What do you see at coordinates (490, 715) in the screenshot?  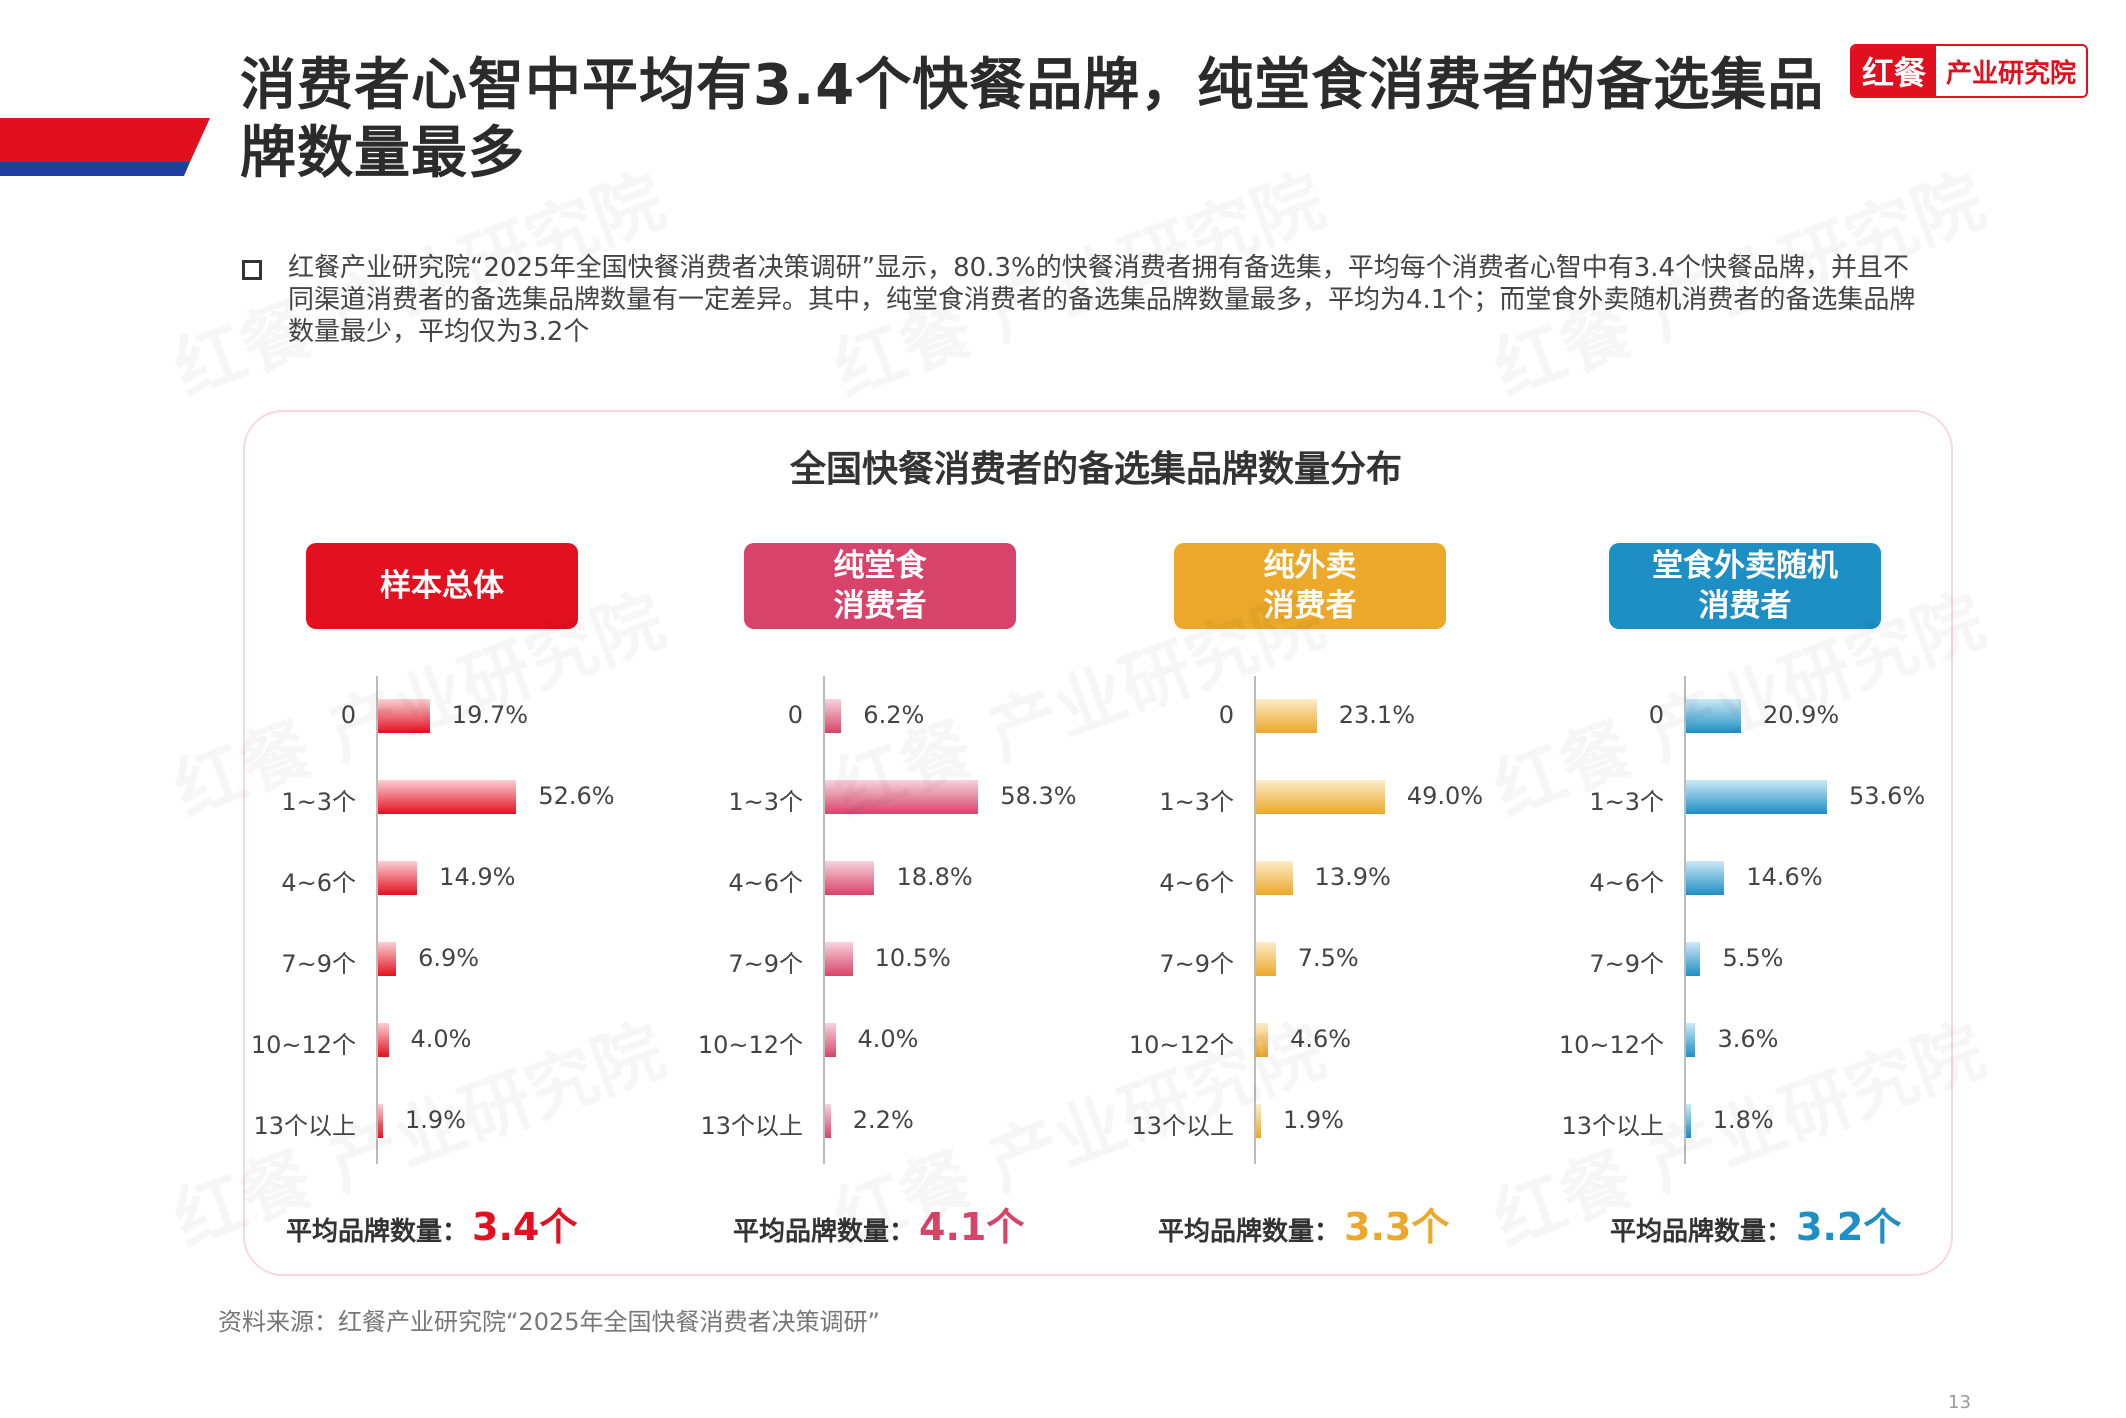 I see `value-label: 19.7%` at bounding box center [490, 715].